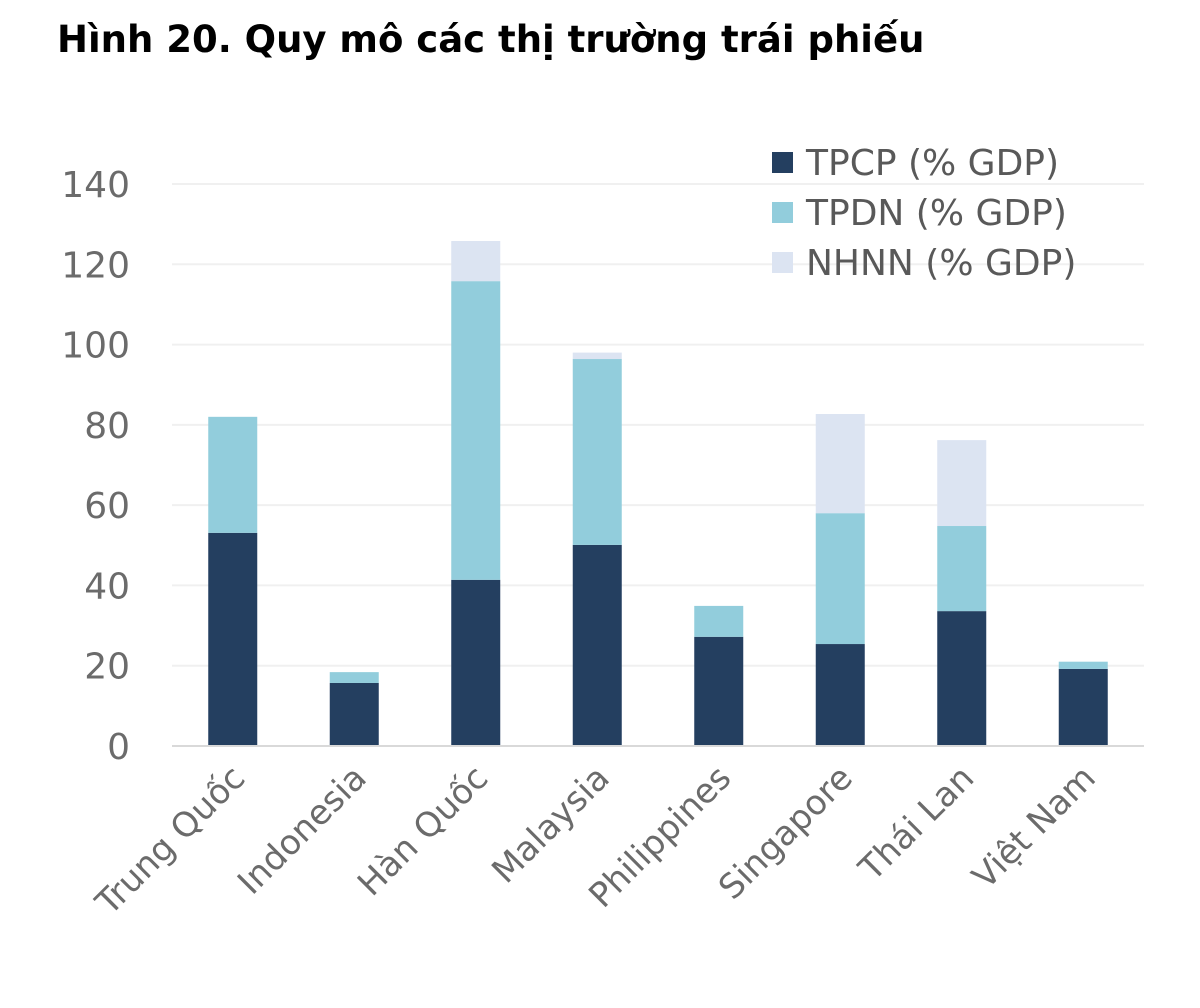 The height and width of the screenshot is (1008, 1200). What do you see at coordinates (423, 831) in the screenshot?
I see `x-tick-label: Hàn Quốc` at bounding box center [423, 831].